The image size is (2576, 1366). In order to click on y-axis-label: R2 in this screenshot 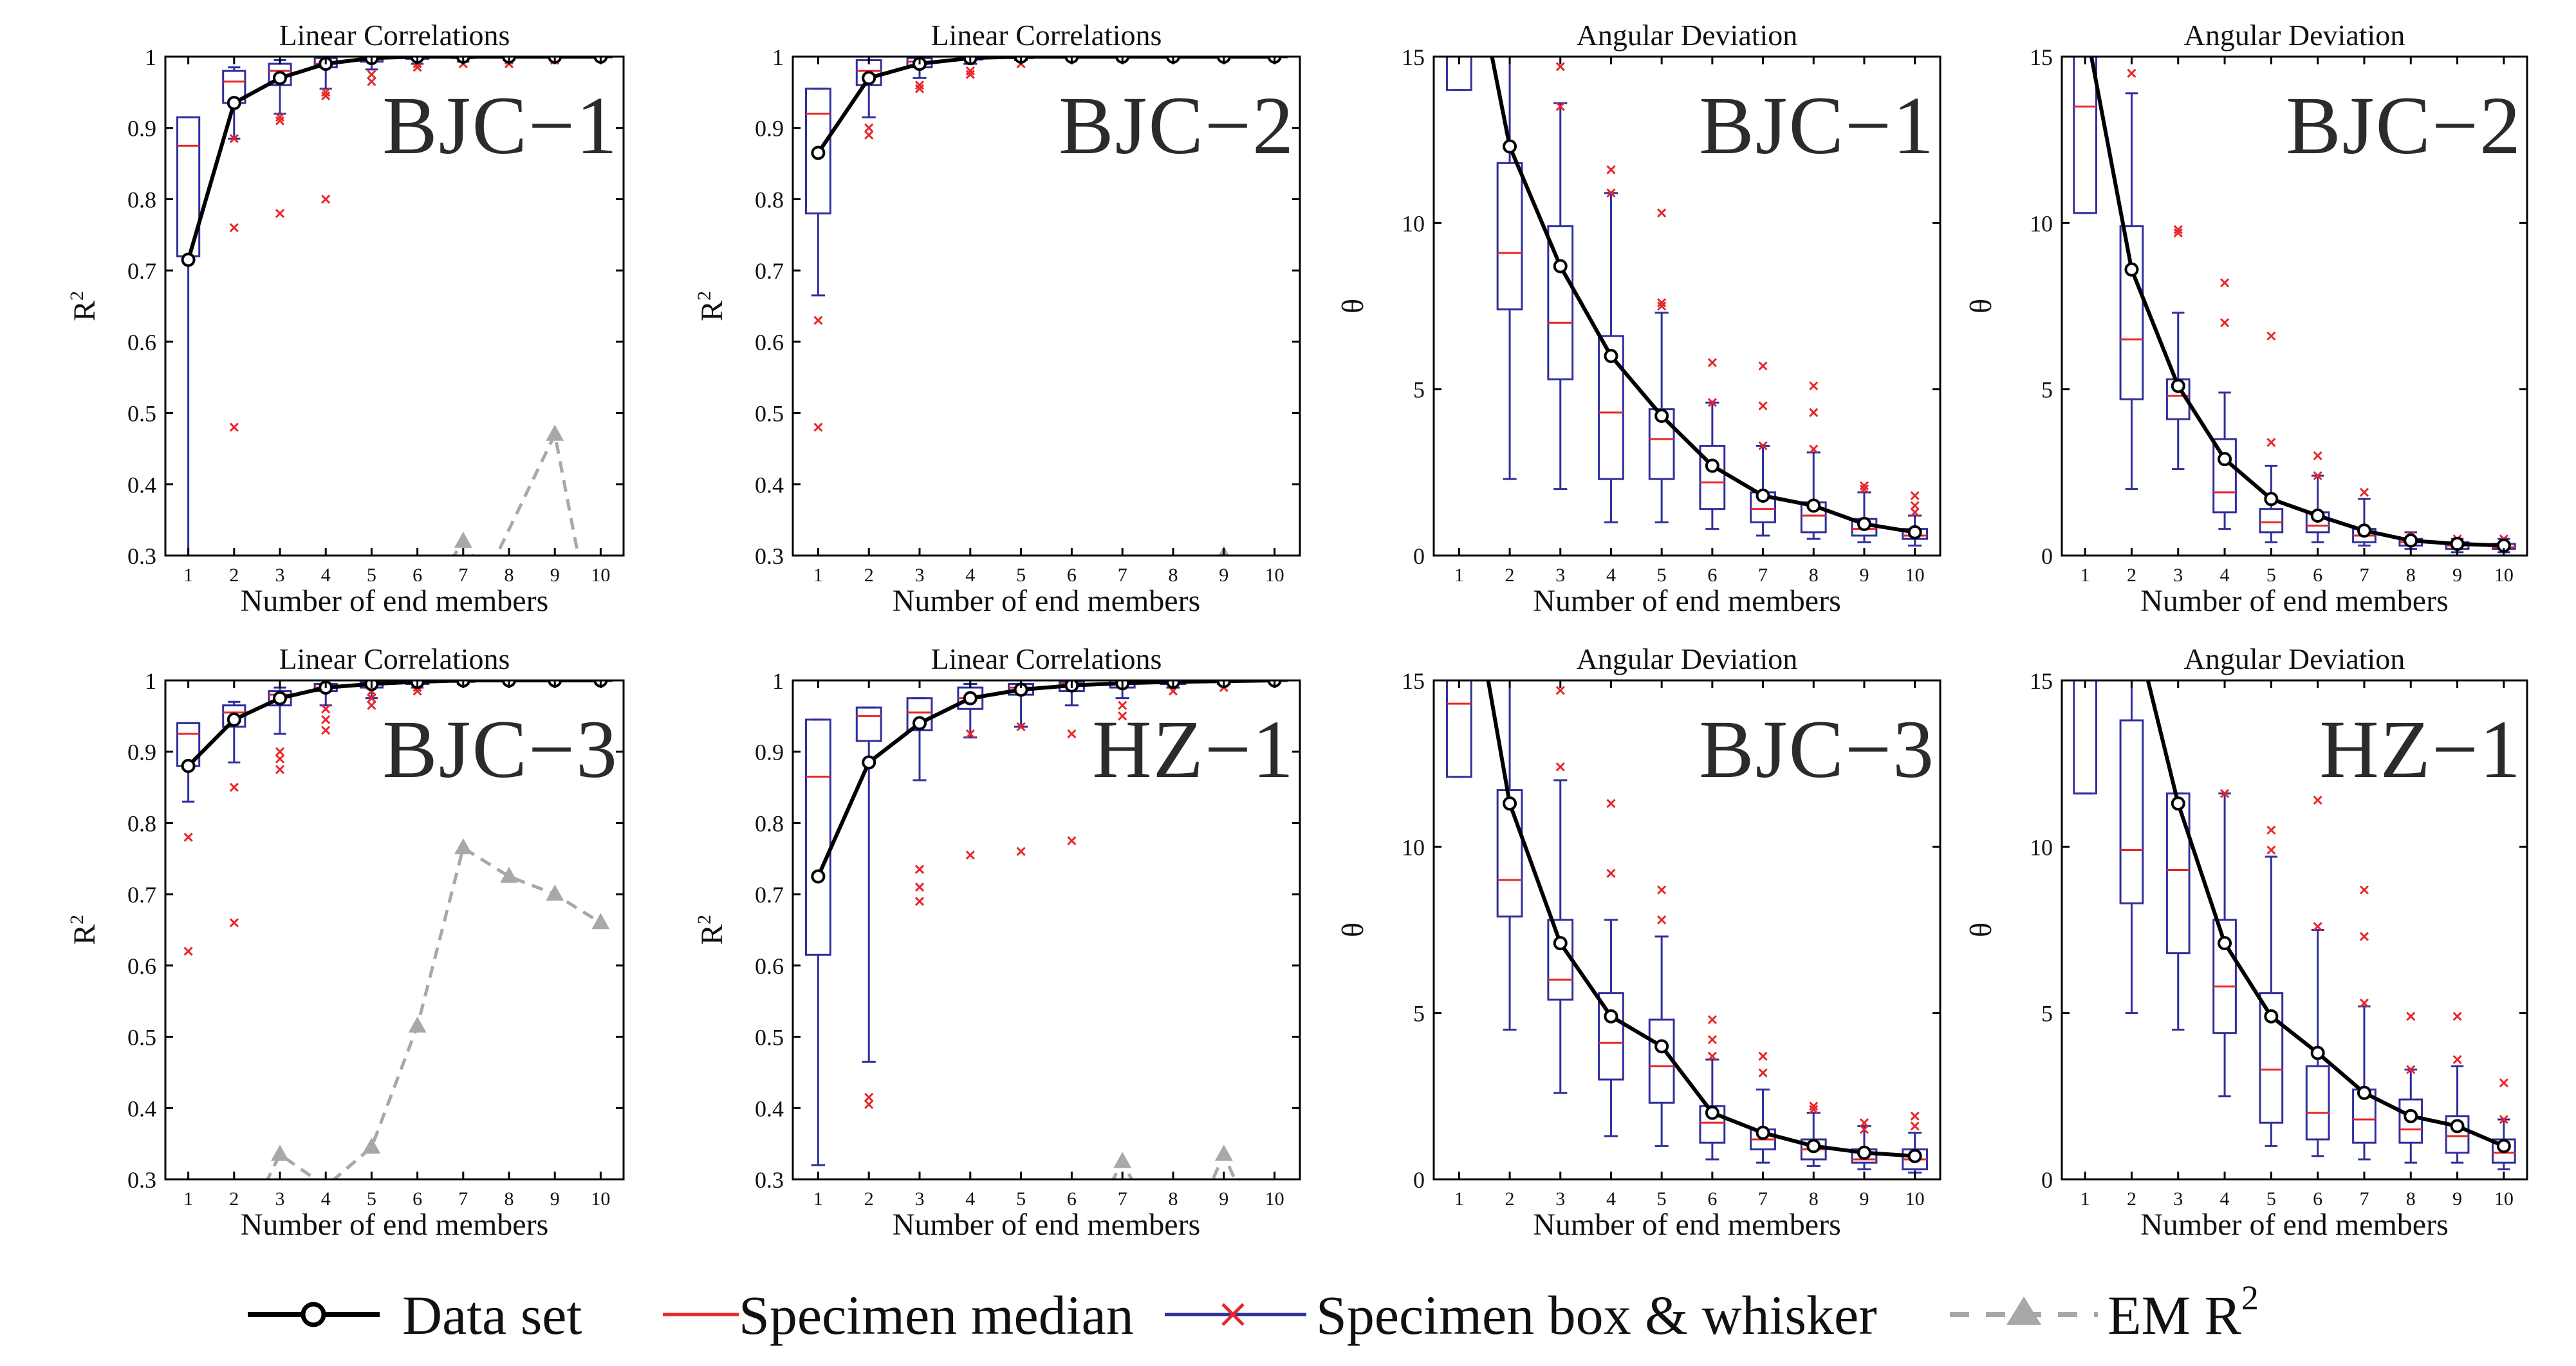, I will do `click(712, 930)`.